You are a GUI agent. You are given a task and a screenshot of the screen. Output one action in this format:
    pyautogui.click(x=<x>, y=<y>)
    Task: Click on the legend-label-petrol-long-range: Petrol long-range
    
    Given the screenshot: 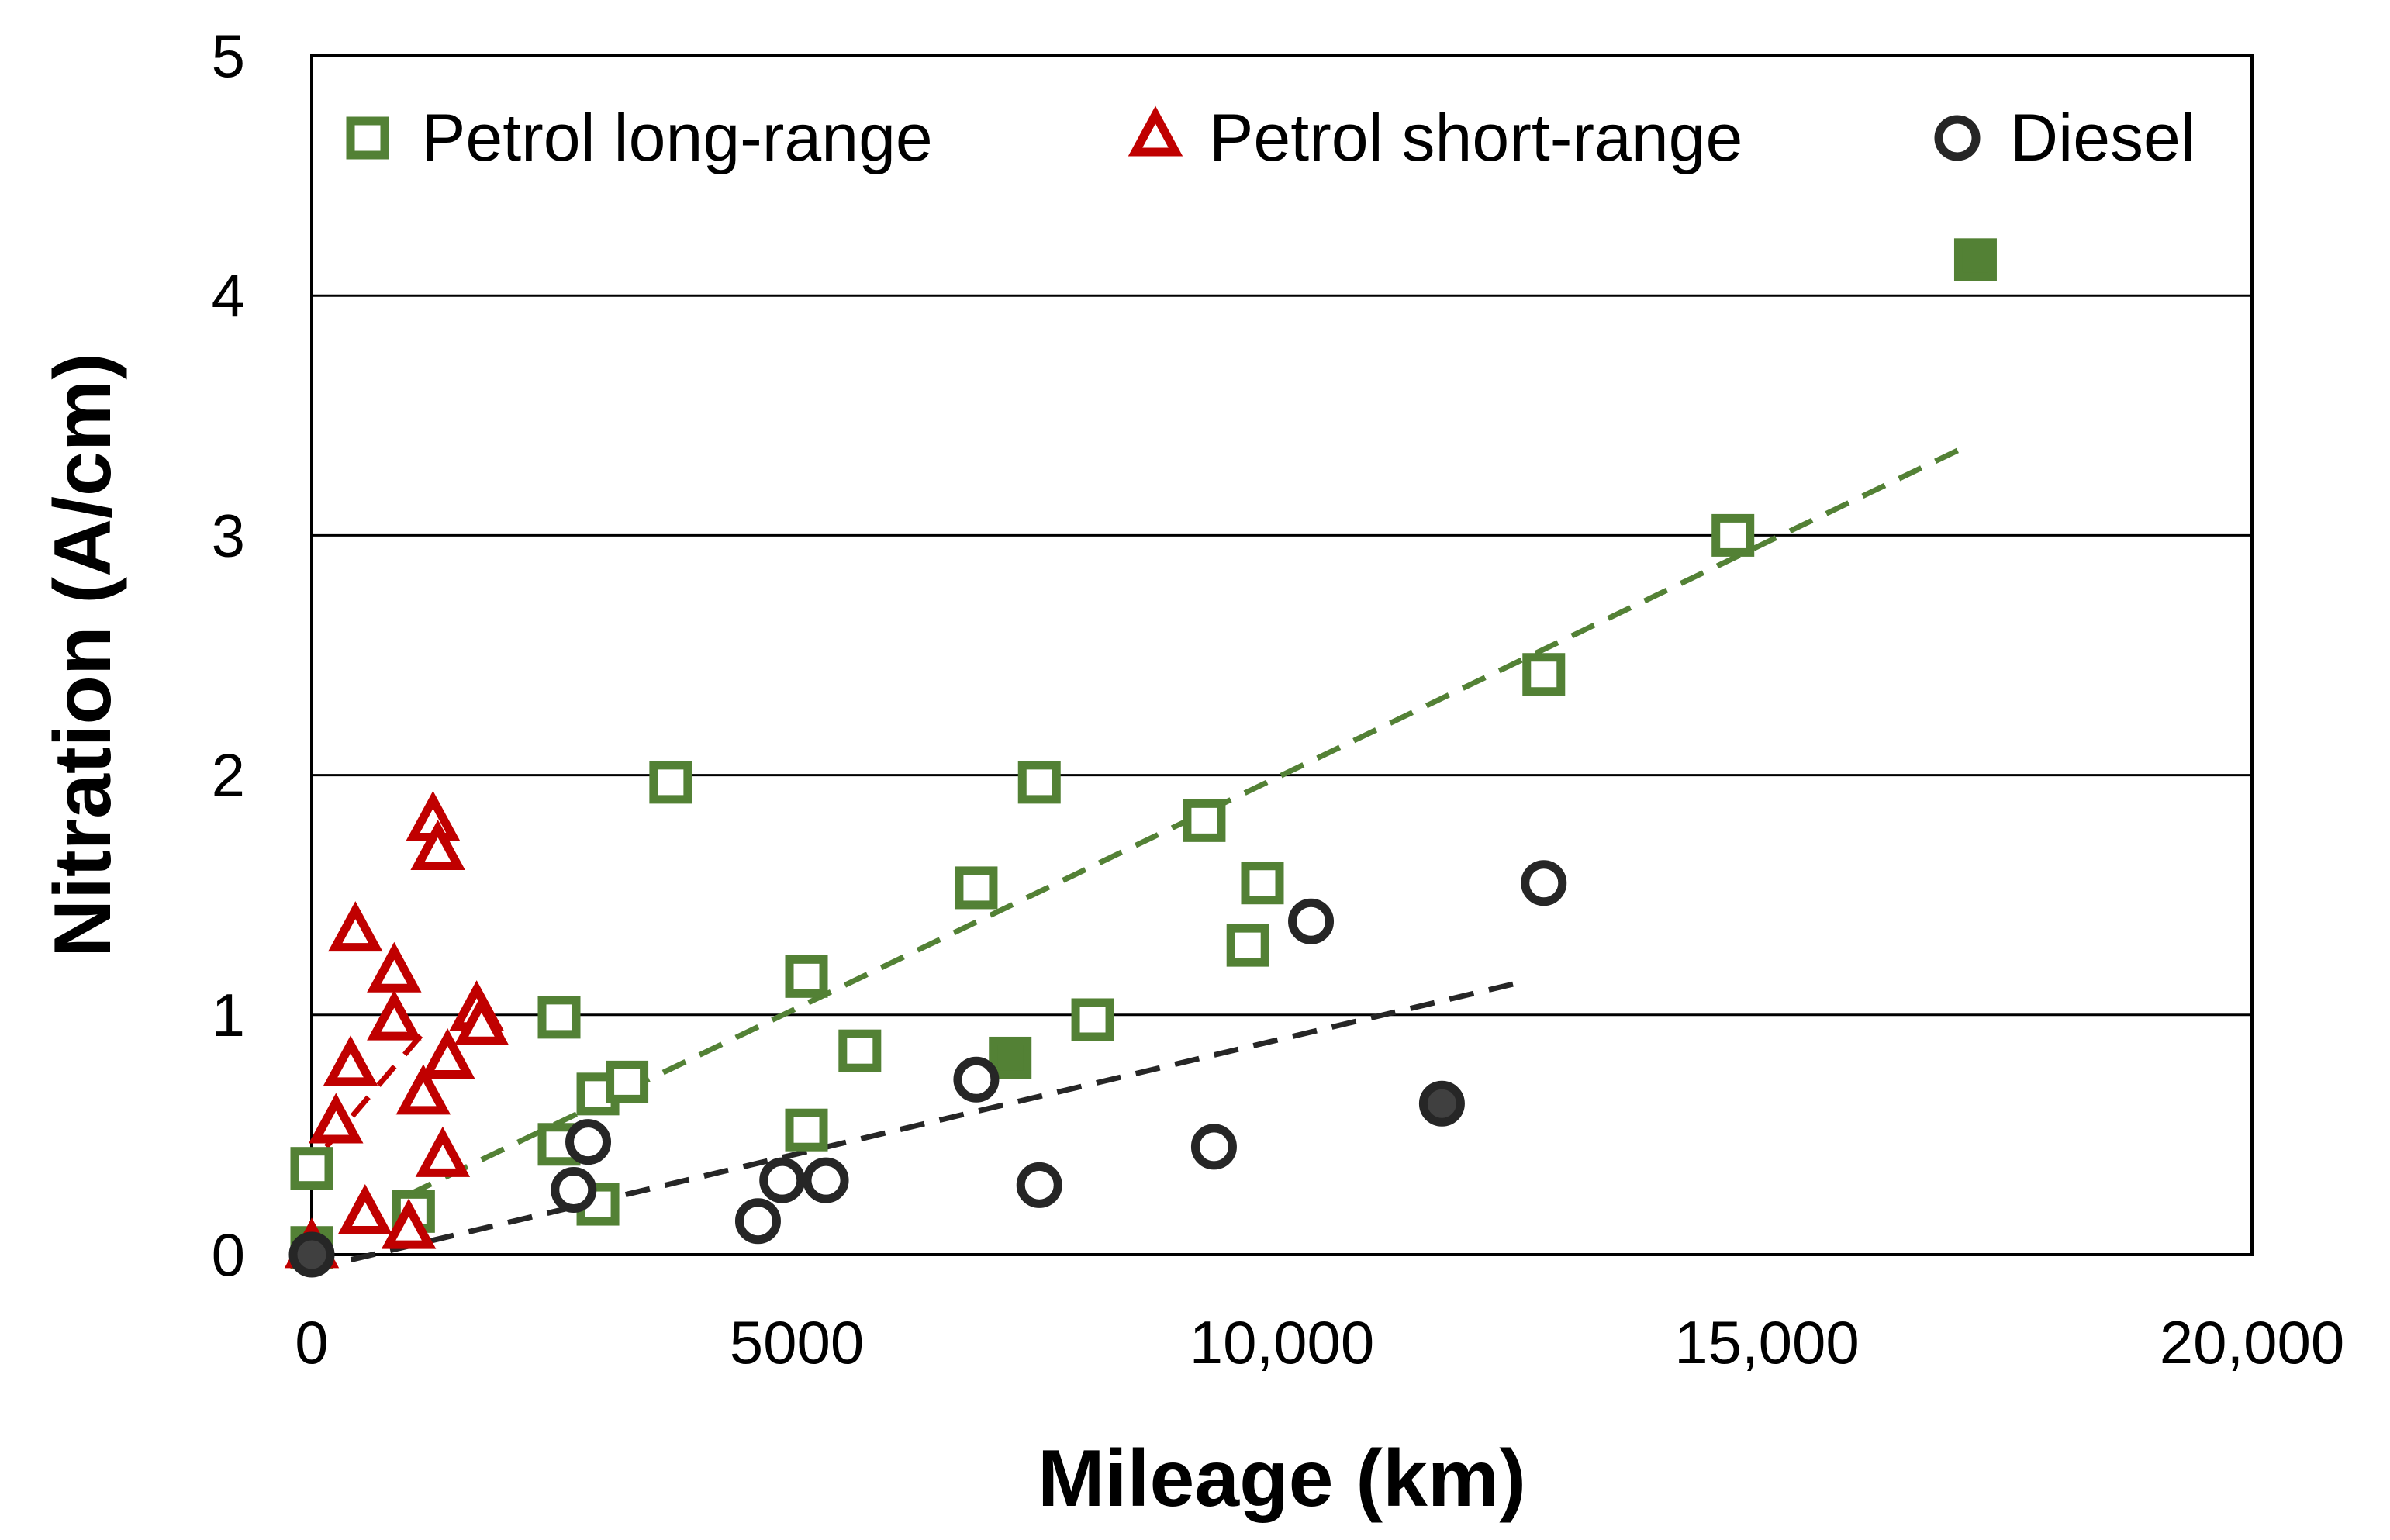 What is the action you would take?
    pyautogui.click(x=677, y=138)
    